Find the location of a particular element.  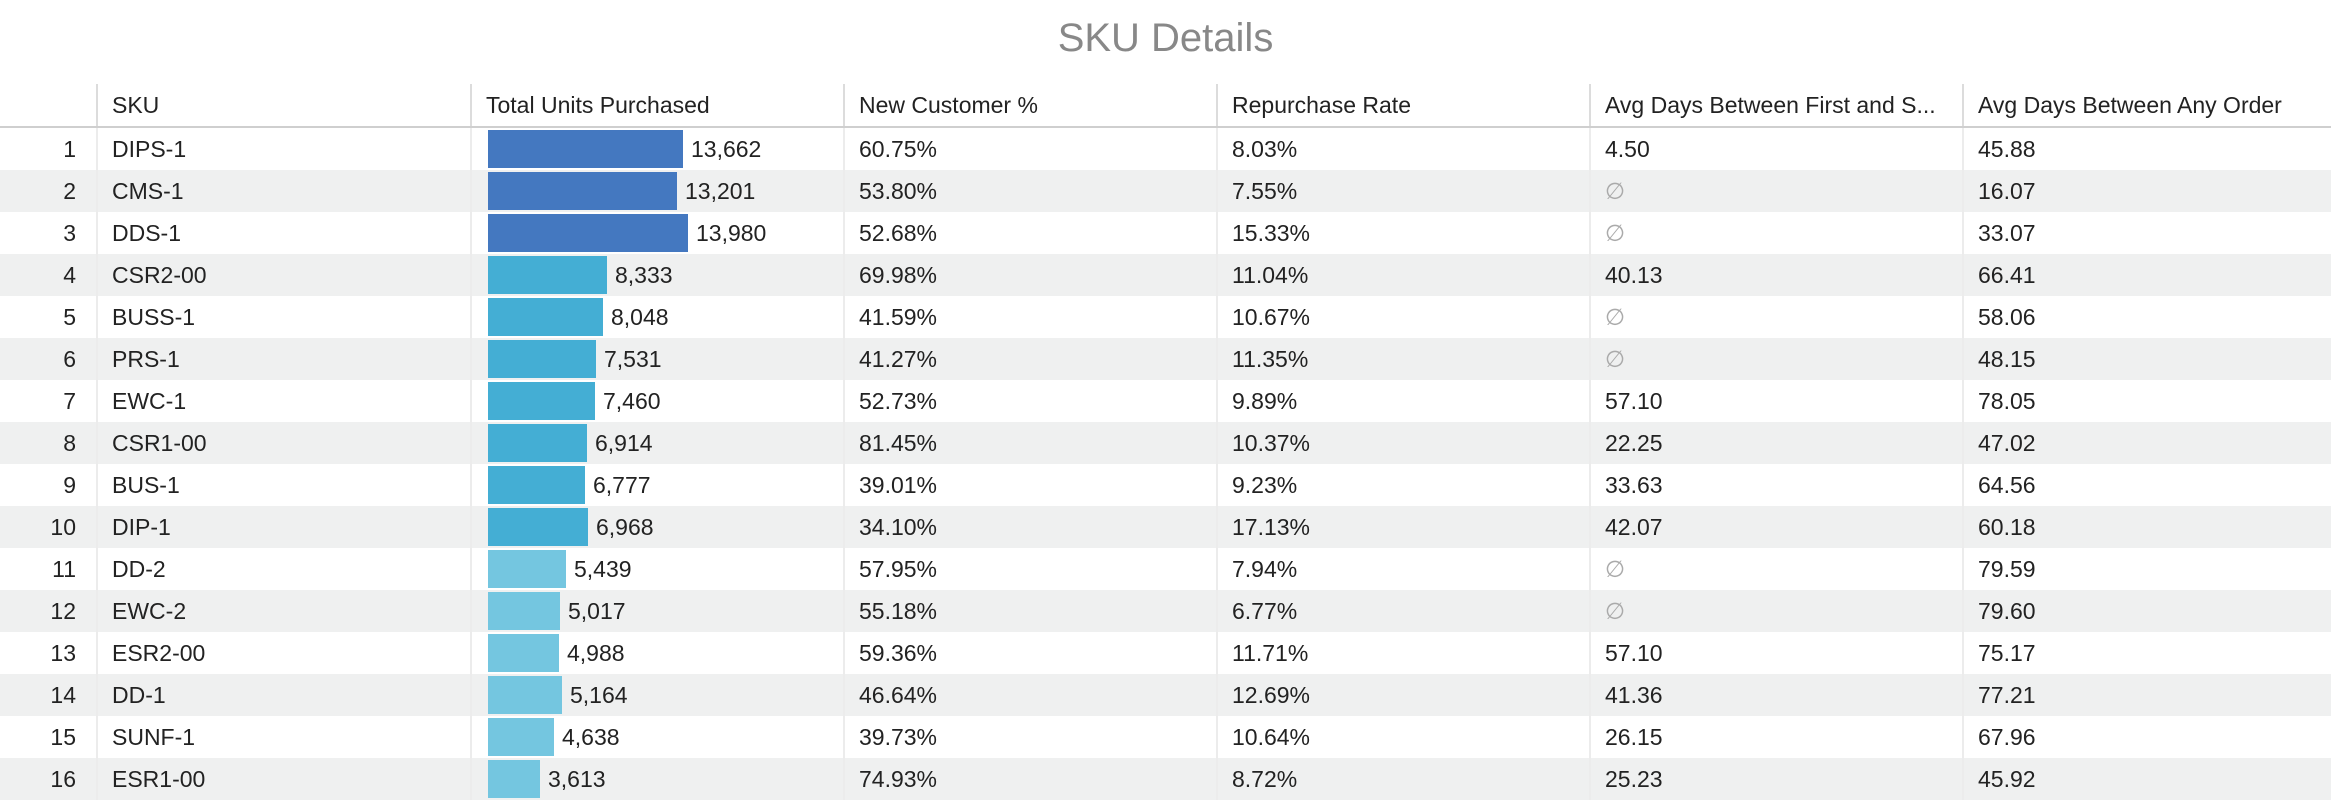

row-index: 10 is located at coordinates (63, 527).